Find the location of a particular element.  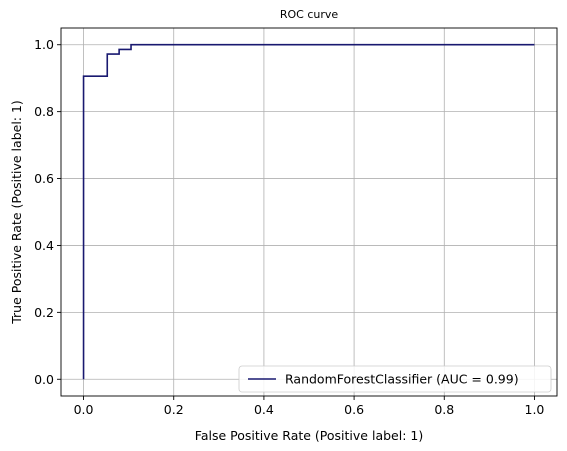

y-tick-label: 0.6 is located at coordinates (44, 178).